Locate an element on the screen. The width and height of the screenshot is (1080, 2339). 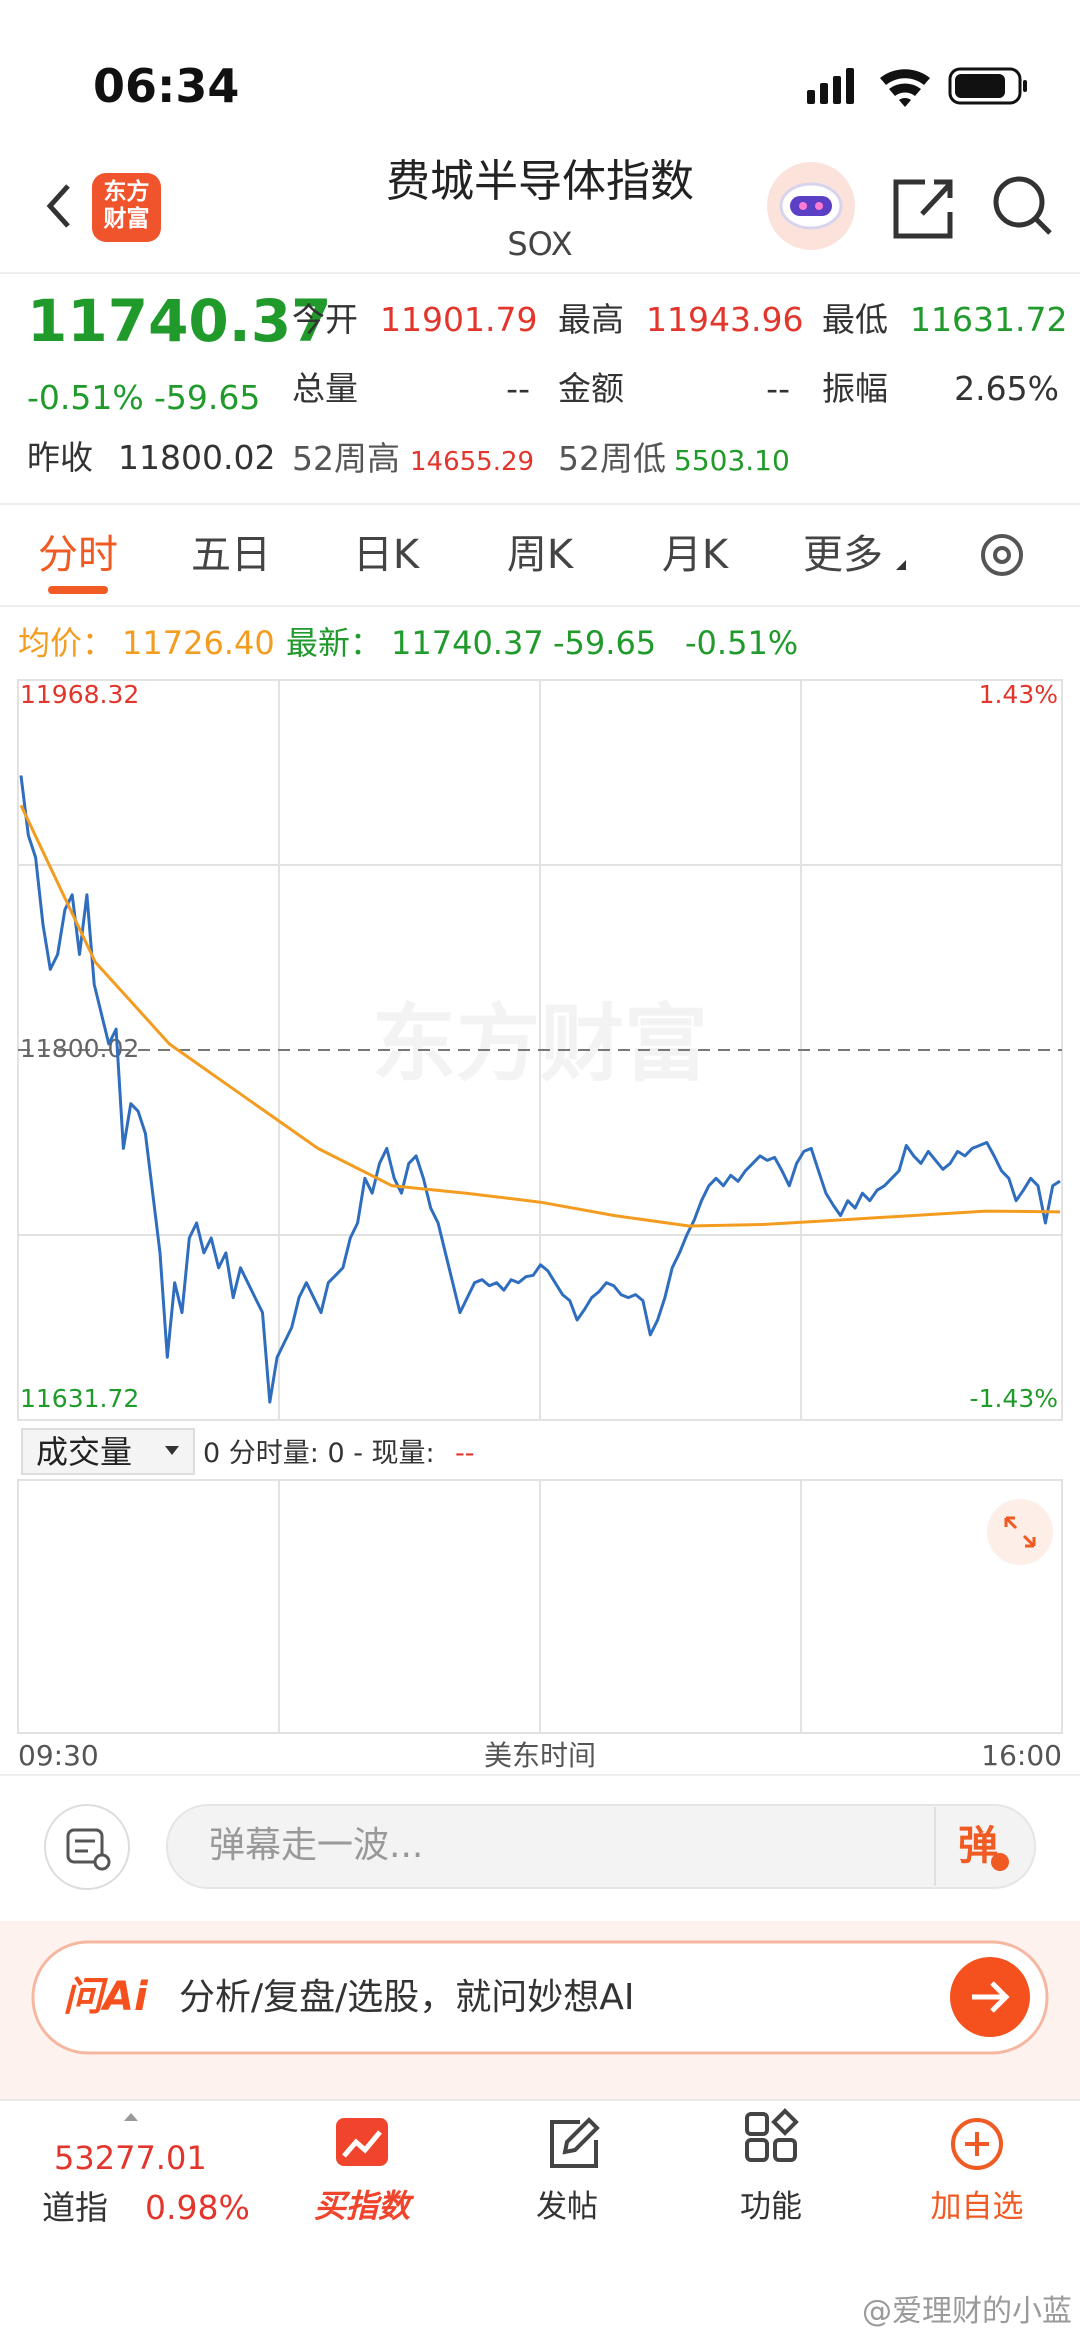
nav-label: 加自选 is located at coordinates (977, 2207).